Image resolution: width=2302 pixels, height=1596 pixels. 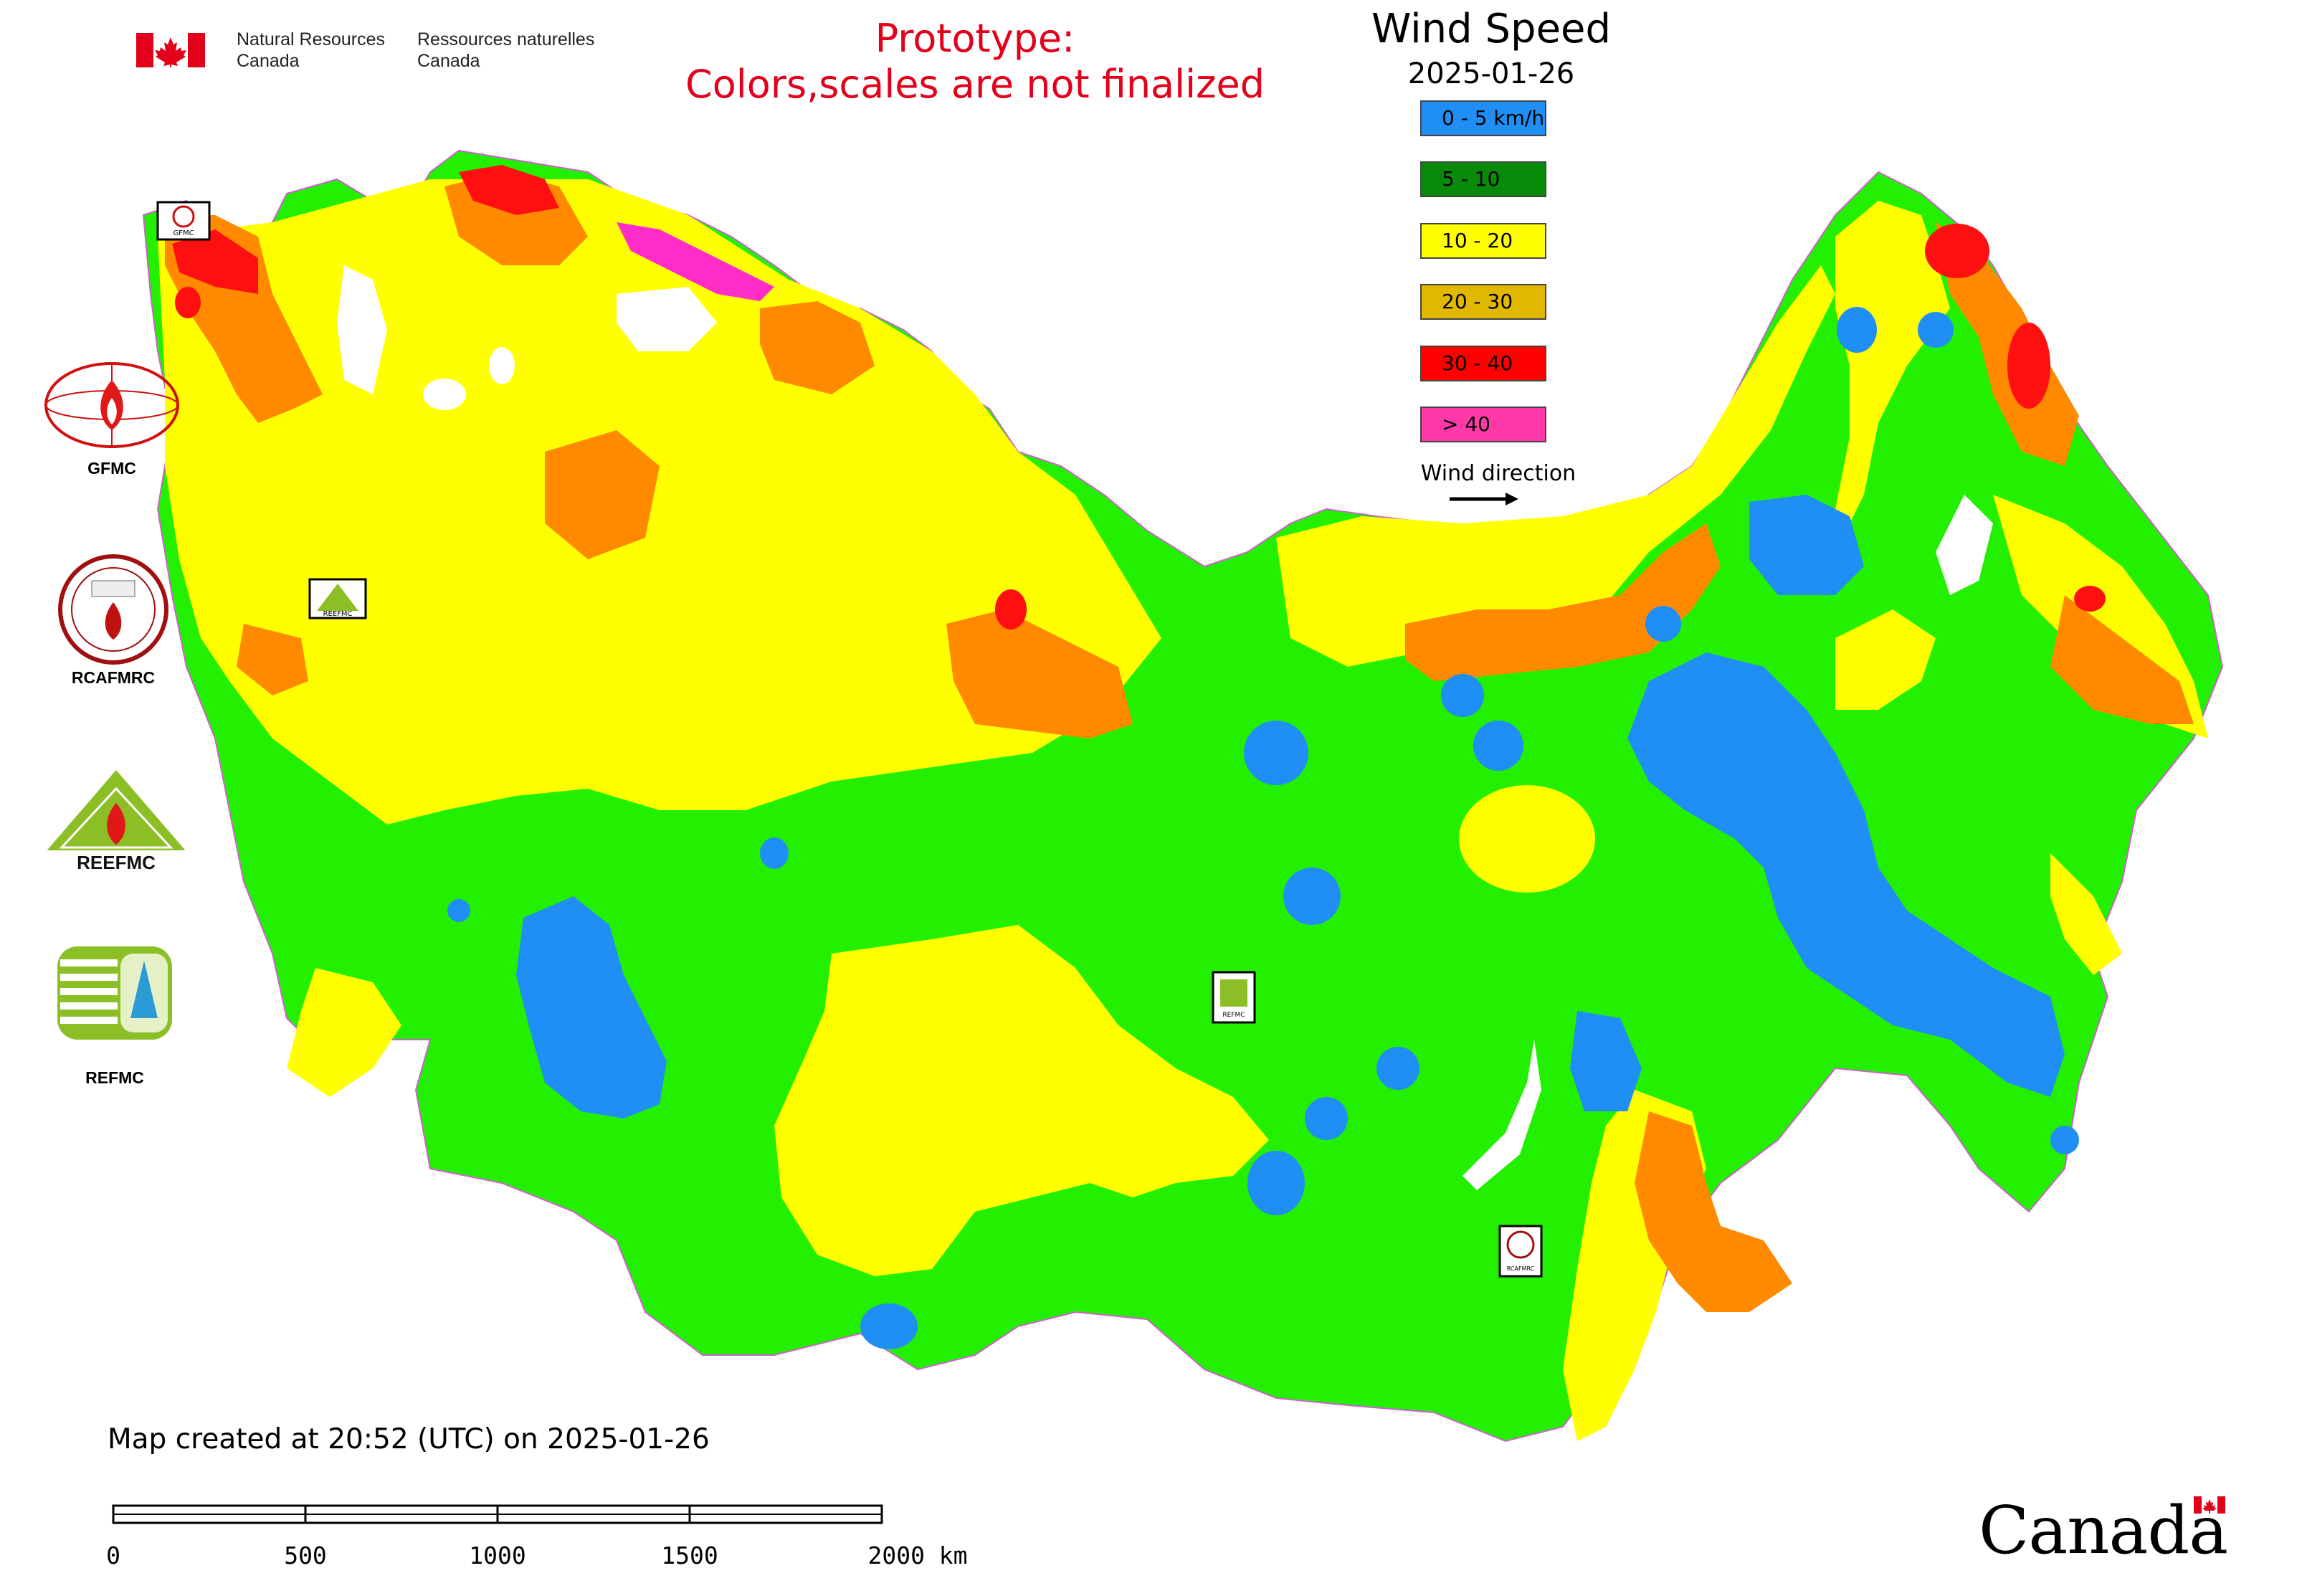 I want to click on zone-yellow-center, so click(x=1527, y=839).